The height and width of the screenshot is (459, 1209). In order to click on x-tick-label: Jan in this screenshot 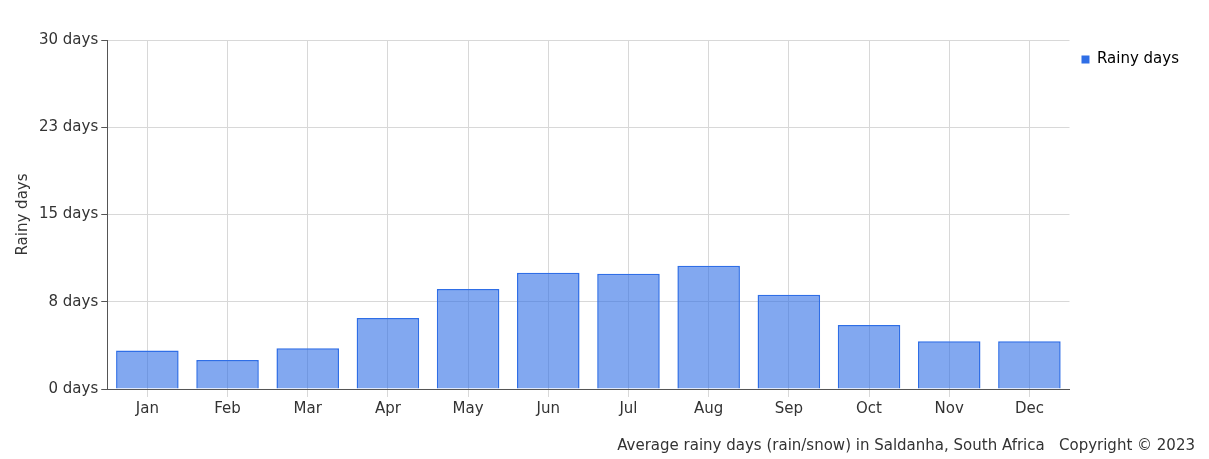, I will do `click(146, 407)`.